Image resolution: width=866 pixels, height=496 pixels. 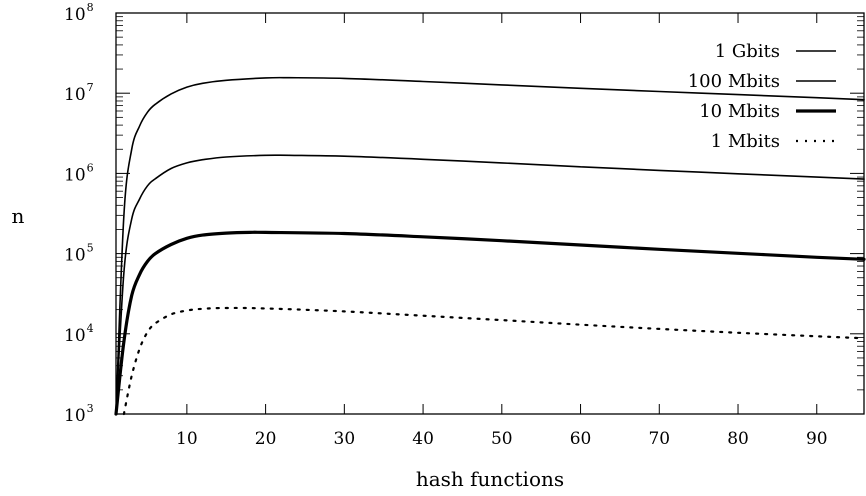 What do you see at coordinates (738, 439) in the screenshot?
I see `x-tick-label: 80` at bounding box center [738, 439].